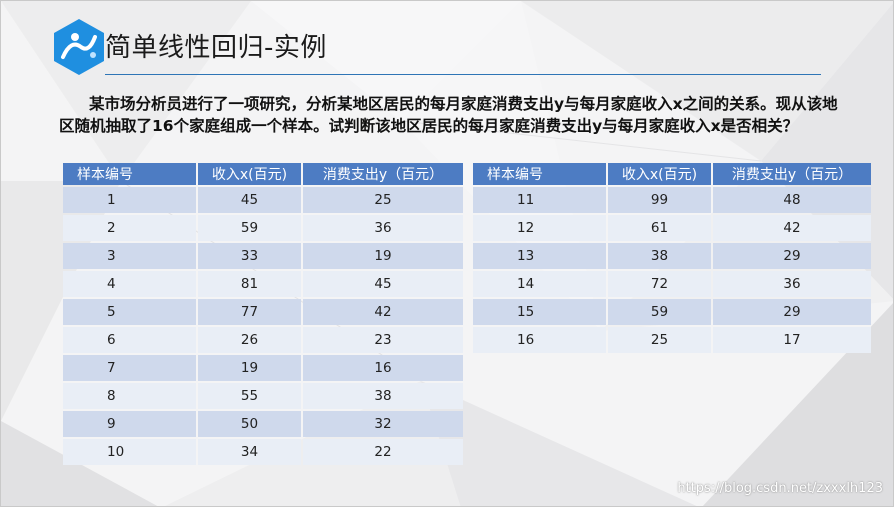 Image resolution: width=894 pixels, height=507 pixels. Describe the element at coordinates (780, 488) in the screenshot. I see `watermark-url: https://blog.csdn.net/zxxxlh123` at that location.